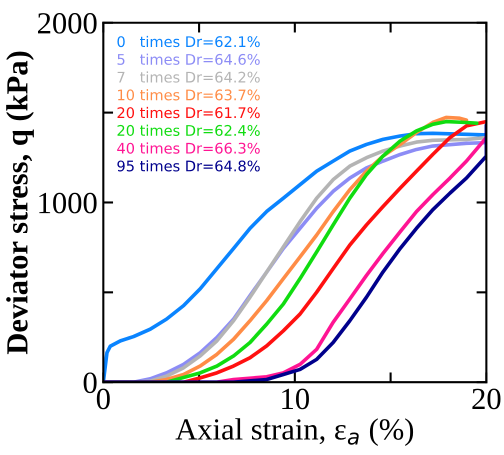 The width and height of the screenshot is (504, 455). Describe the element at coordinates (188, 148) in the screenshot. I see `text: 40 times Dr=66.3%` at that location.